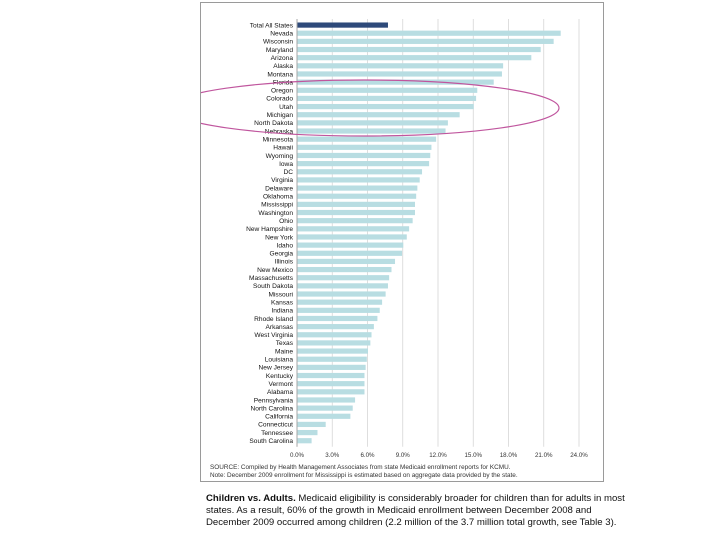 This screenshot has height=540, width=720. I want to click on category-label: North Dakota, so click(273, 123).